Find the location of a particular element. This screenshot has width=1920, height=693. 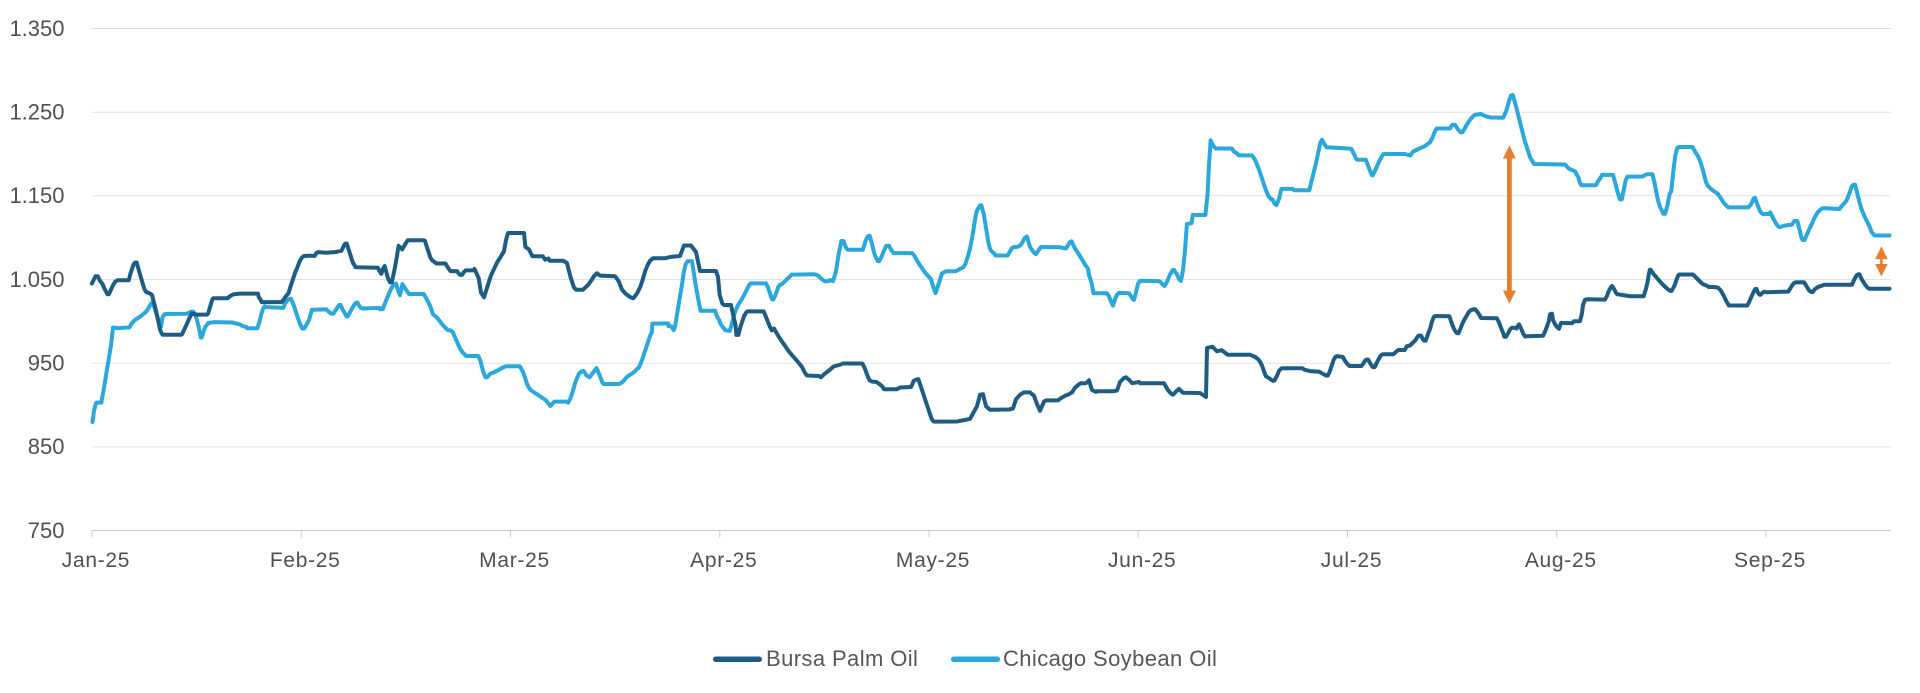

svg-text: 1.150 is located at coordinates (36, 195).